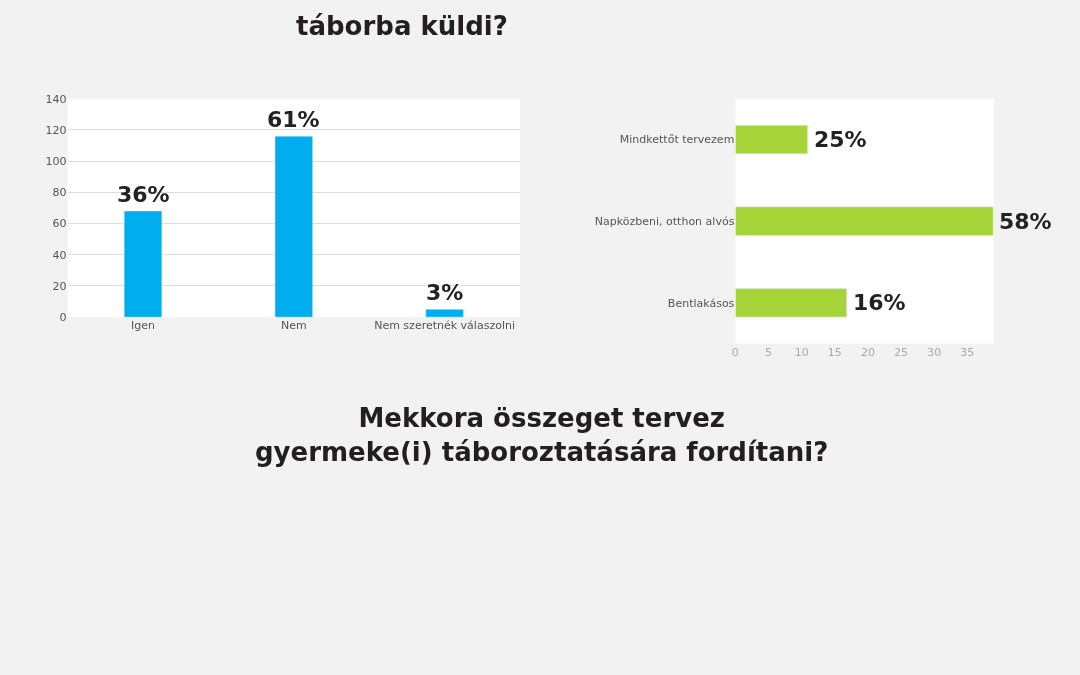  Describe the element at coordinates (768, 352) in the screenshot. I see `x-tick-label: 5` at that location.